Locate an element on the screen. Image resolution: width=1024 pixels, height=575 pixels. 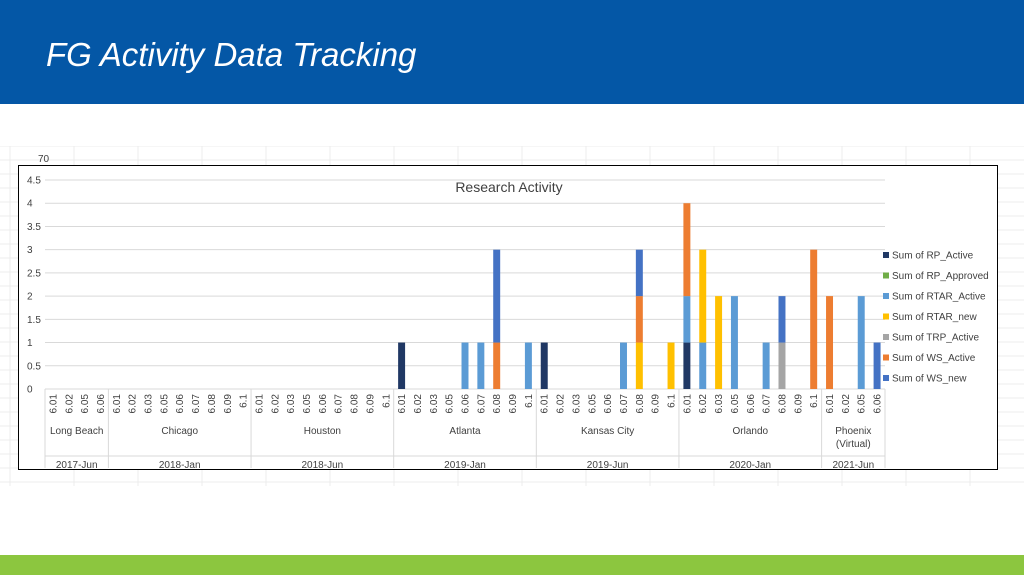
date-label: 2021-Jun is located at coordinates (853, 465).